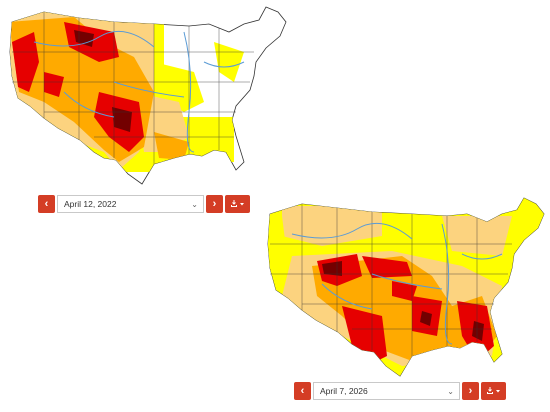 This screenshot has width=550, height=412. Describe the element at coordinates (386, 391) in the screenshot. I see `date-select: April 7, 2026 ⌄` at that location.